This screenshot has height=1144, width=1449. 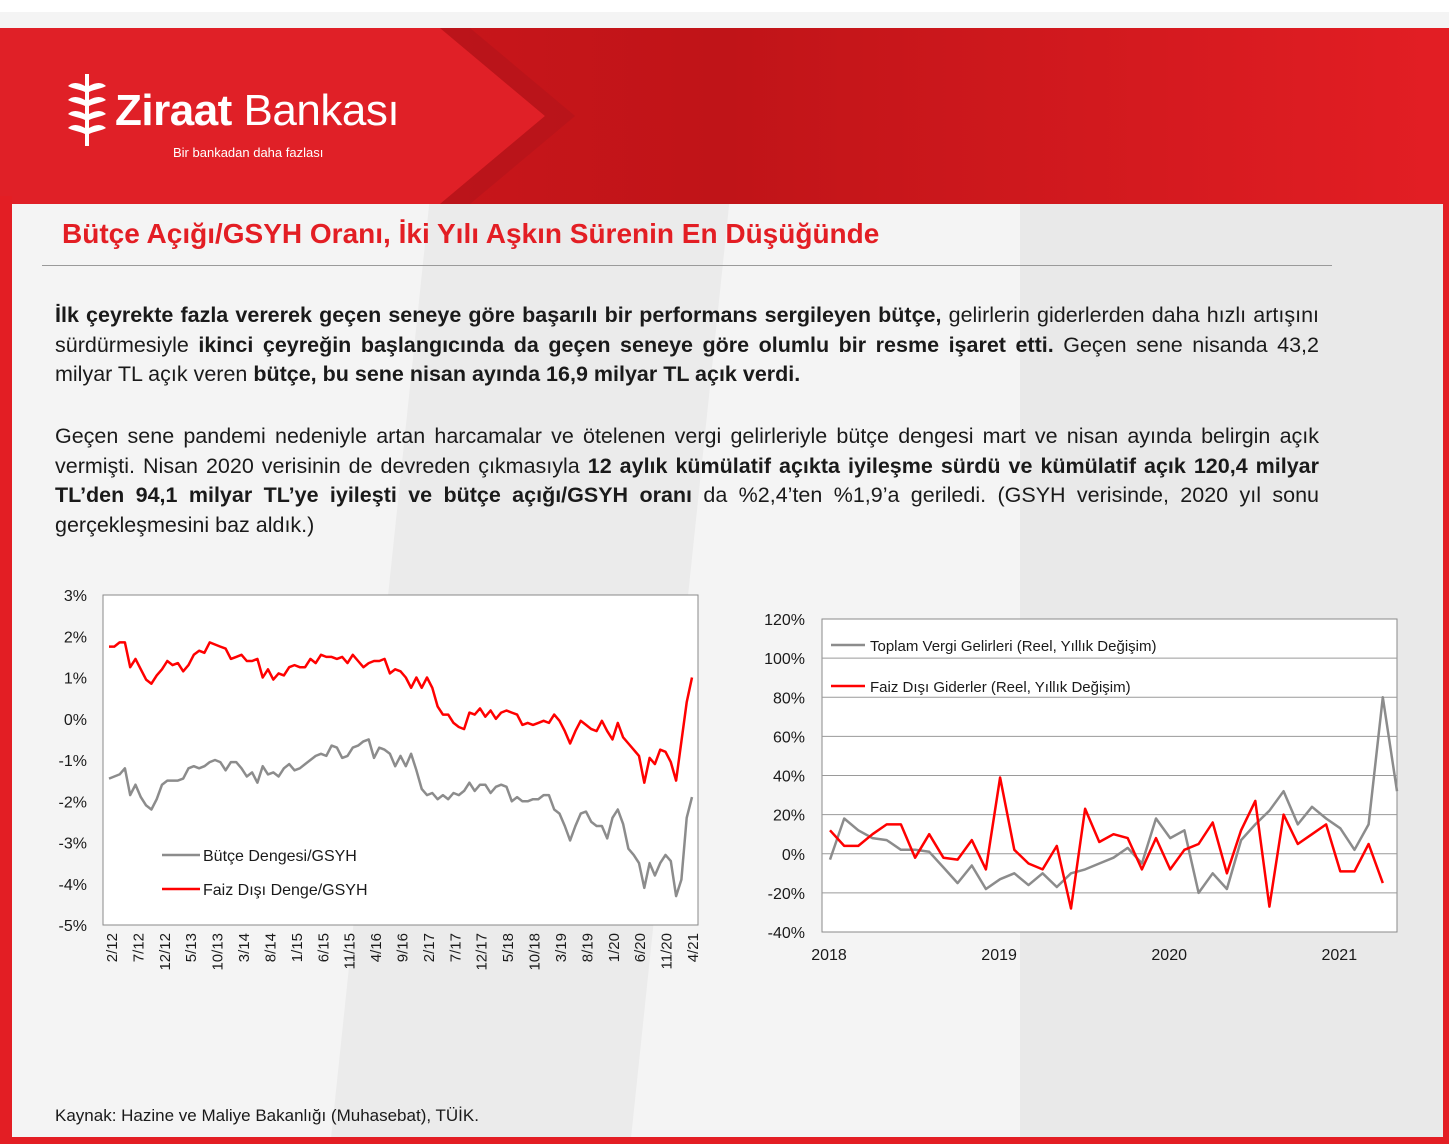 I want to click on x-tick-label: 3/19, so click(x=561, y=947).